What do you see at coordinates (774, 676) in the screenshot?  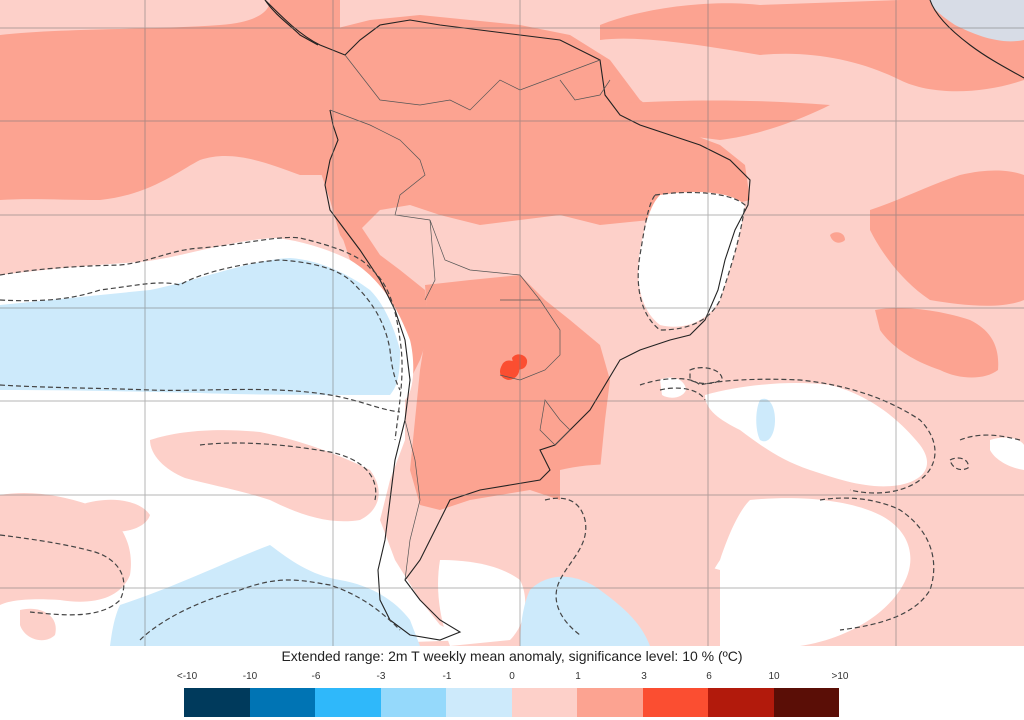 I see `legend-label: 10` at bounding box center [774, 676].